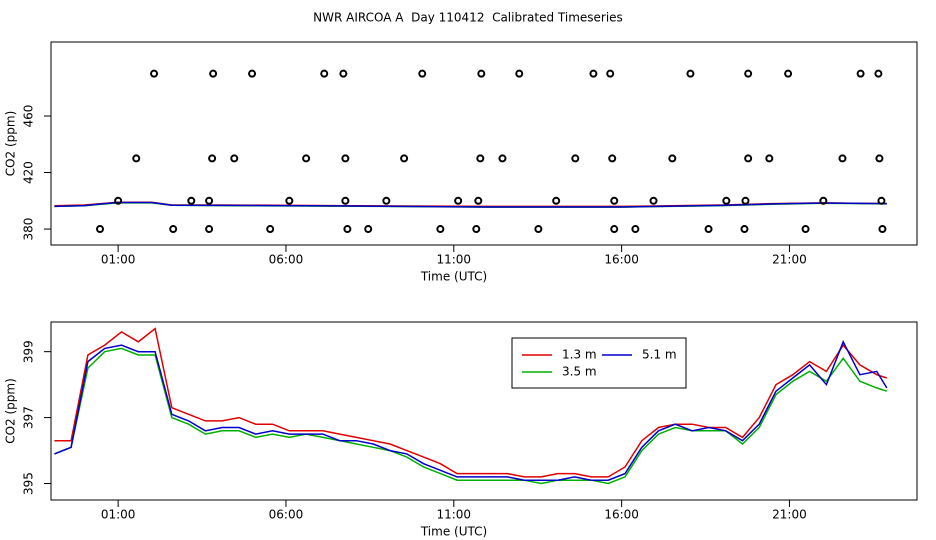 The image size is (936, 540). Describe the element at coordinates (29, 483) in the screenshot. I see `y-tick-label: 395` at that location.